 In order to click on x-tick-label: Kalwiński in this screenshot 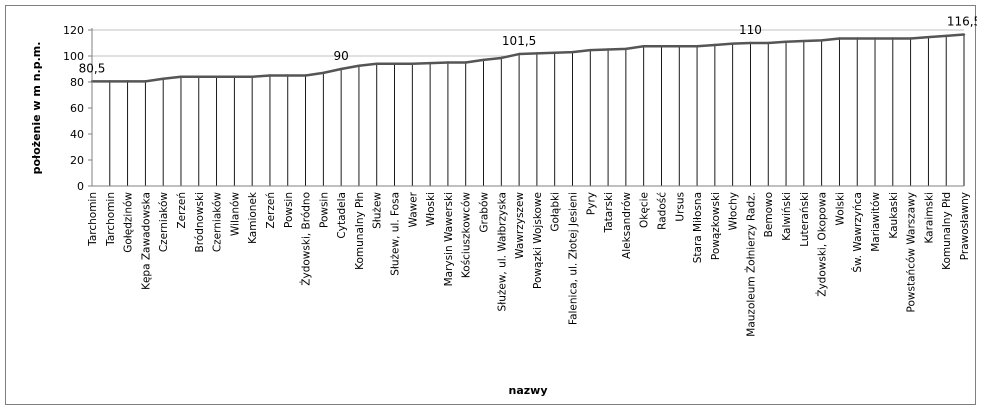, I will do `click(787, 216)`.